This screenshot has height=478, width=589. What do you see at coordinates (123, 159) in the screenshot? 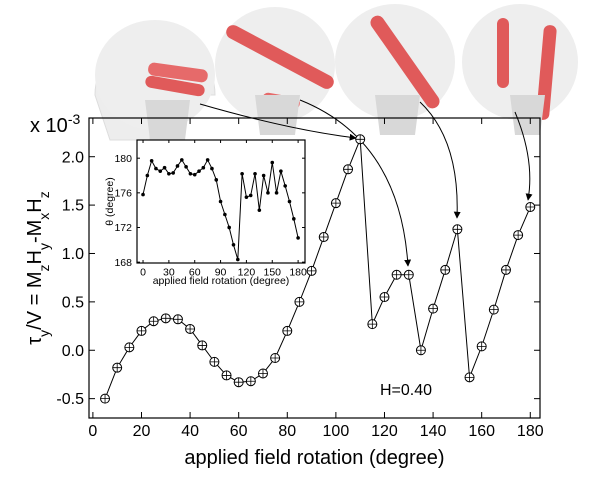
I see `y-tick-label: 180` at bounding box center [123, 159].